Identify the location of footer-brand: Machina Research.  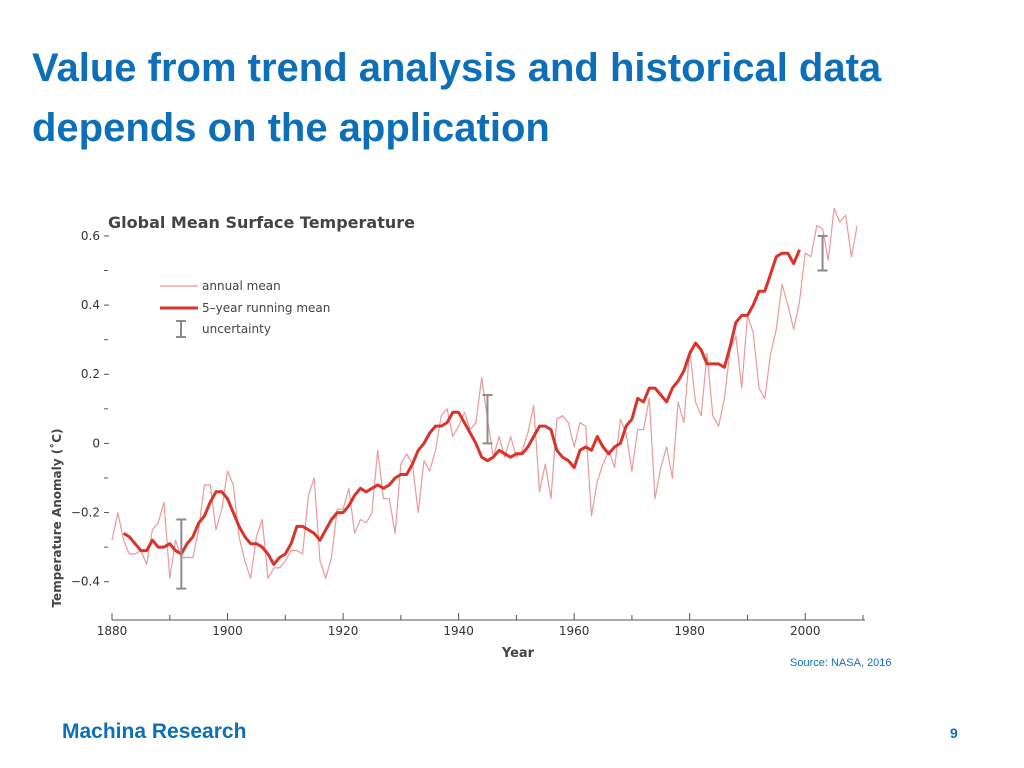
(154, 731).